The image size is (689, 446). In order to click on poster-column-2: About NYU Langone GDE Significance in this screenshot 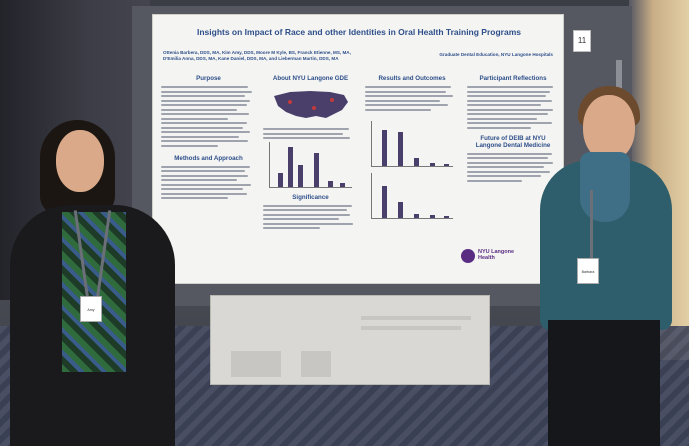, I will do `click(310, 175)`.